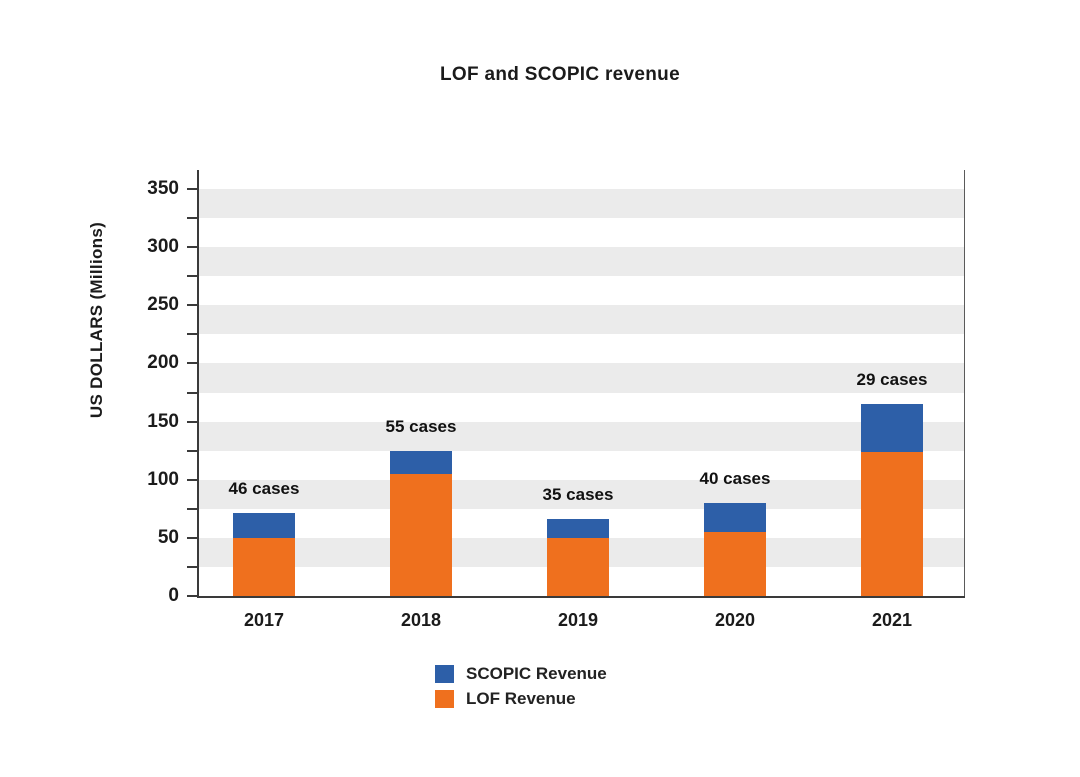 The width and height of the screenshot is (1080, 777). What do you see at coordinates (892, 620) in the screenshot?
I see `x-axis-tick-label: 2021` at bounding box center [892, 620].